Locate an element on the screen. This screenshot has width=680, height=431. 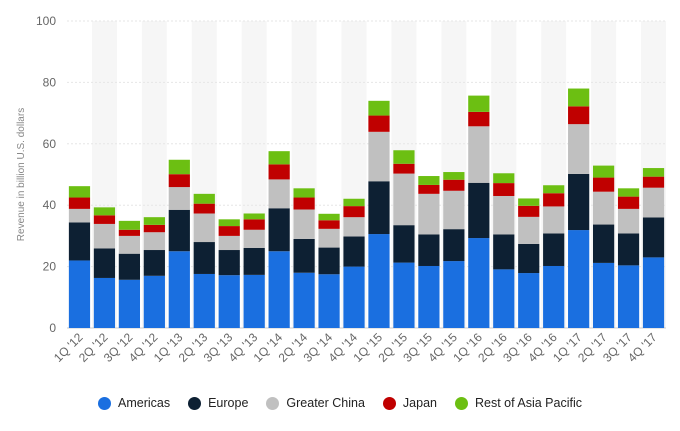
legend-label: Greater China is located at coordinates (325, 403).